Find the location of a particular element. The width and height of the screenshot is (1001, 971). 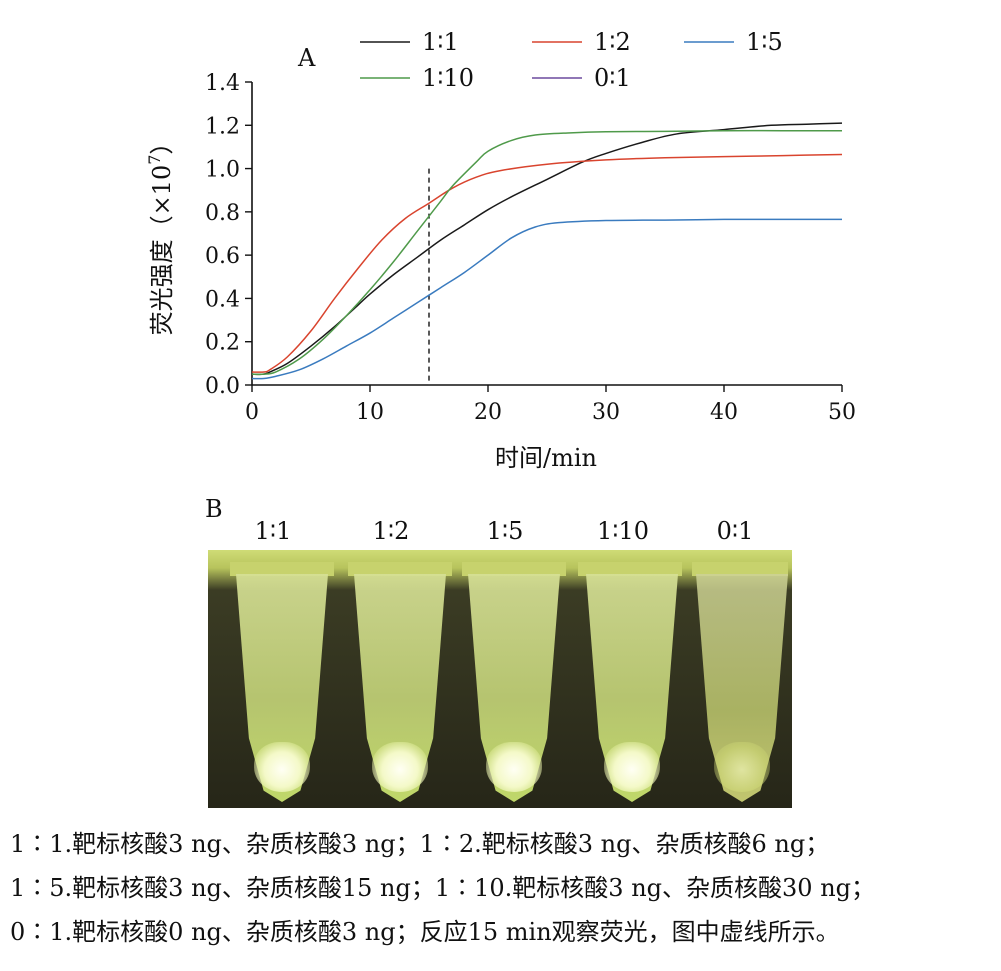

y-tick-label: 0.6 is located at coordinates (222, 256).